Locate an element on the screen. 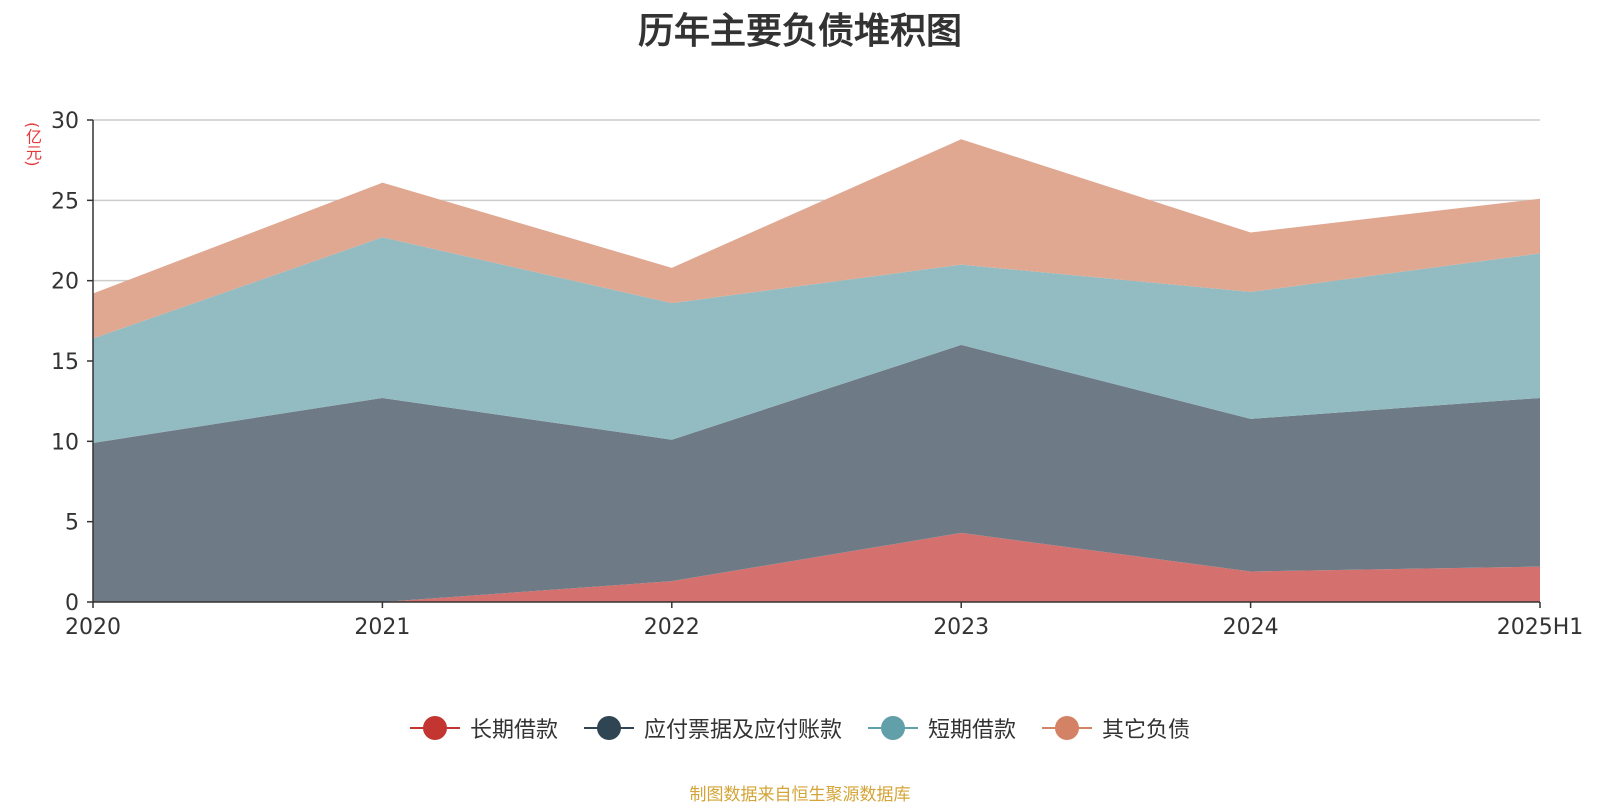 This screenshot has height=805, width=1600. chart-legend: 长期借款 应付票据及应付账款 短期借款 其它负债 is located at coordinates (800, 728).